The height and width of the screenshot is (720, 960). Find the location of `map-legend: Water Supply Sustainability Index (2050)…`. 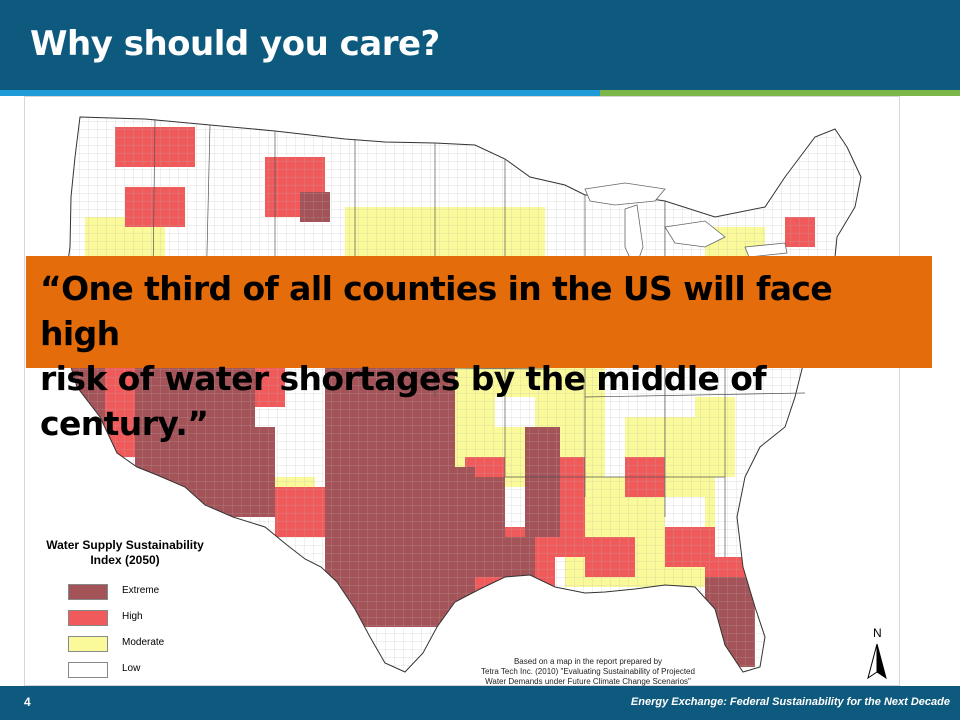

map-legend: Water Supply Sustainability Index (2050)… is located at coordinates (130, 608).